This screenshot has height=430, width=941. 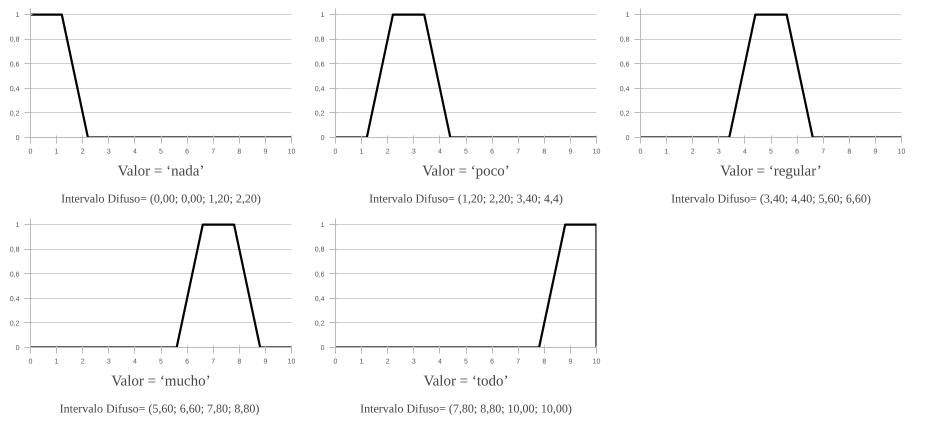 What do you see at coordinates (466, 172) in the screenshot?
I see `text: Valor = ‘poco’` at bounding box center [466, 172].